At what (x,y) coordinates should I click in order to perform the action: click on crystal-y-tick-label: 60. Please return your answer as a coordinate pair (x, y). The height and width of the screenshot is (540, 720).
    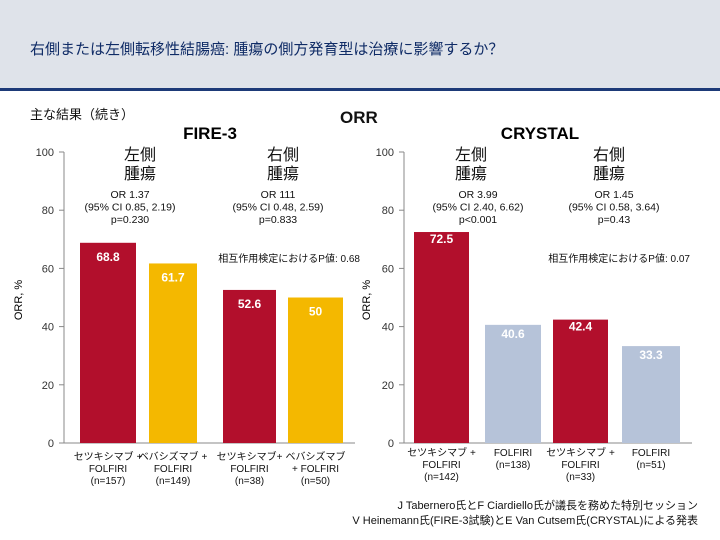
    Looking at the image, I should click on (388, 269).